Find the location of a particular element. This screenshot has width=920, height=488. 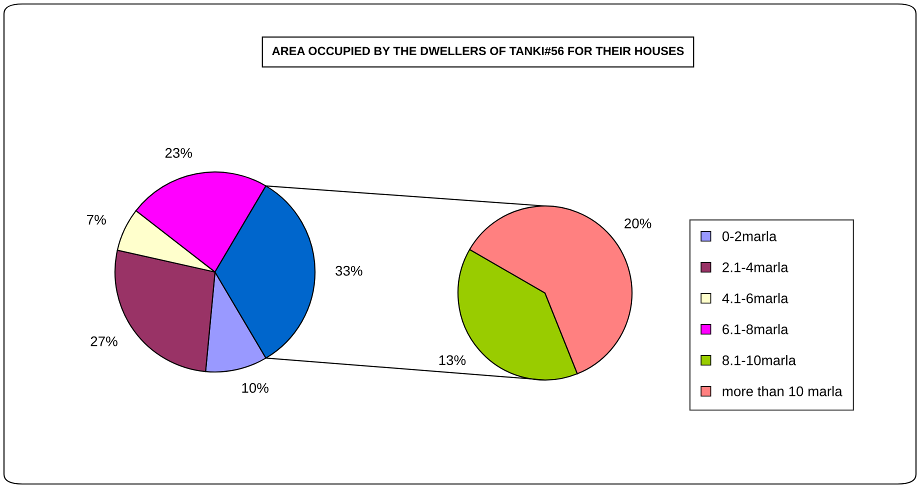

legend-label: 0-2marla is located at coordinates (749, 236).